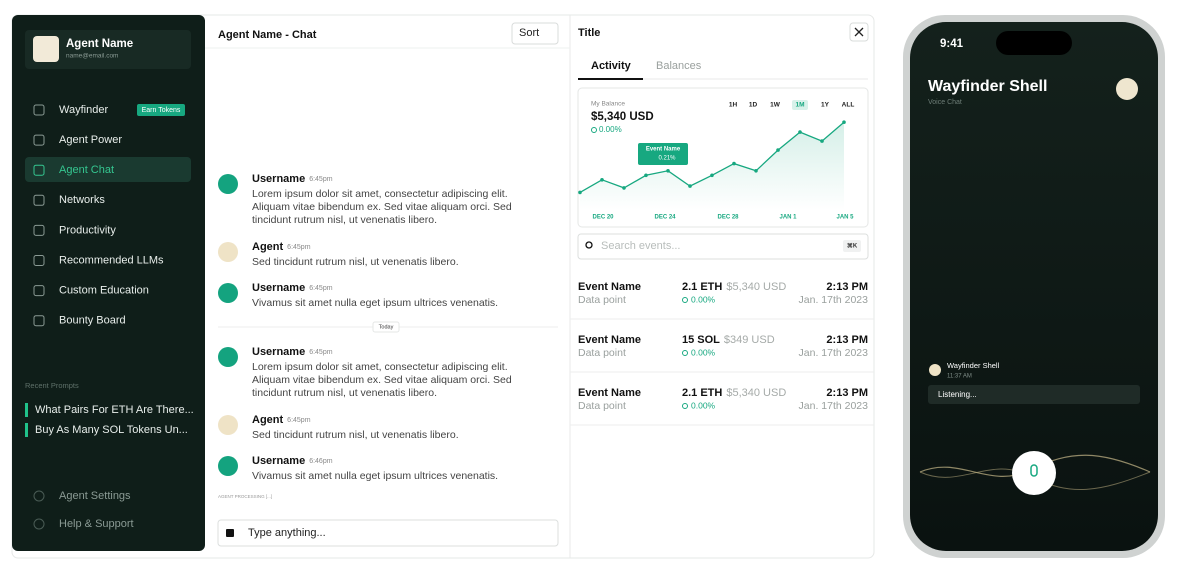  Describe the element at coordinates (111, 260) in the screenshot. I see `menu-item: Recommended LLMs` at that location.